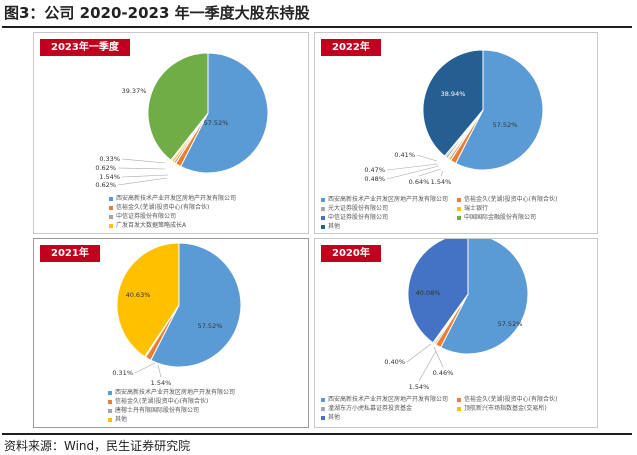  I want to click on data-label: 39.37%, so click(134, 91).